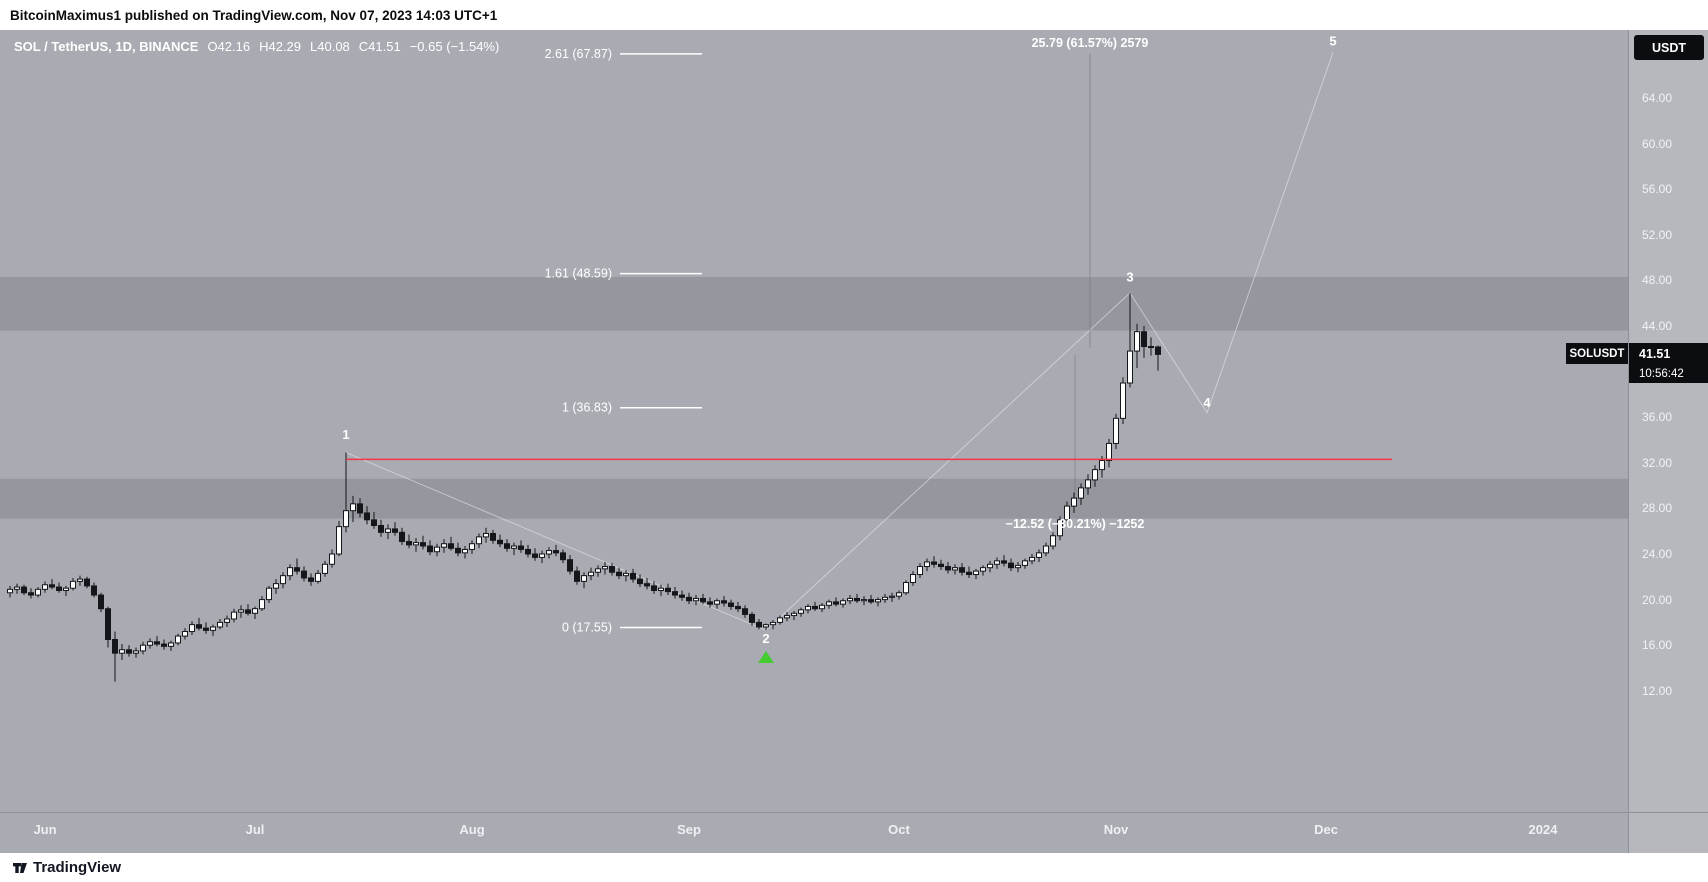 The height and width of the screenshot is (882, 1708). What do you see at coordinates (1657, 417) in the screenshot?
I see `price-tick-label: 36.00` at bounding box center [1657, 417].